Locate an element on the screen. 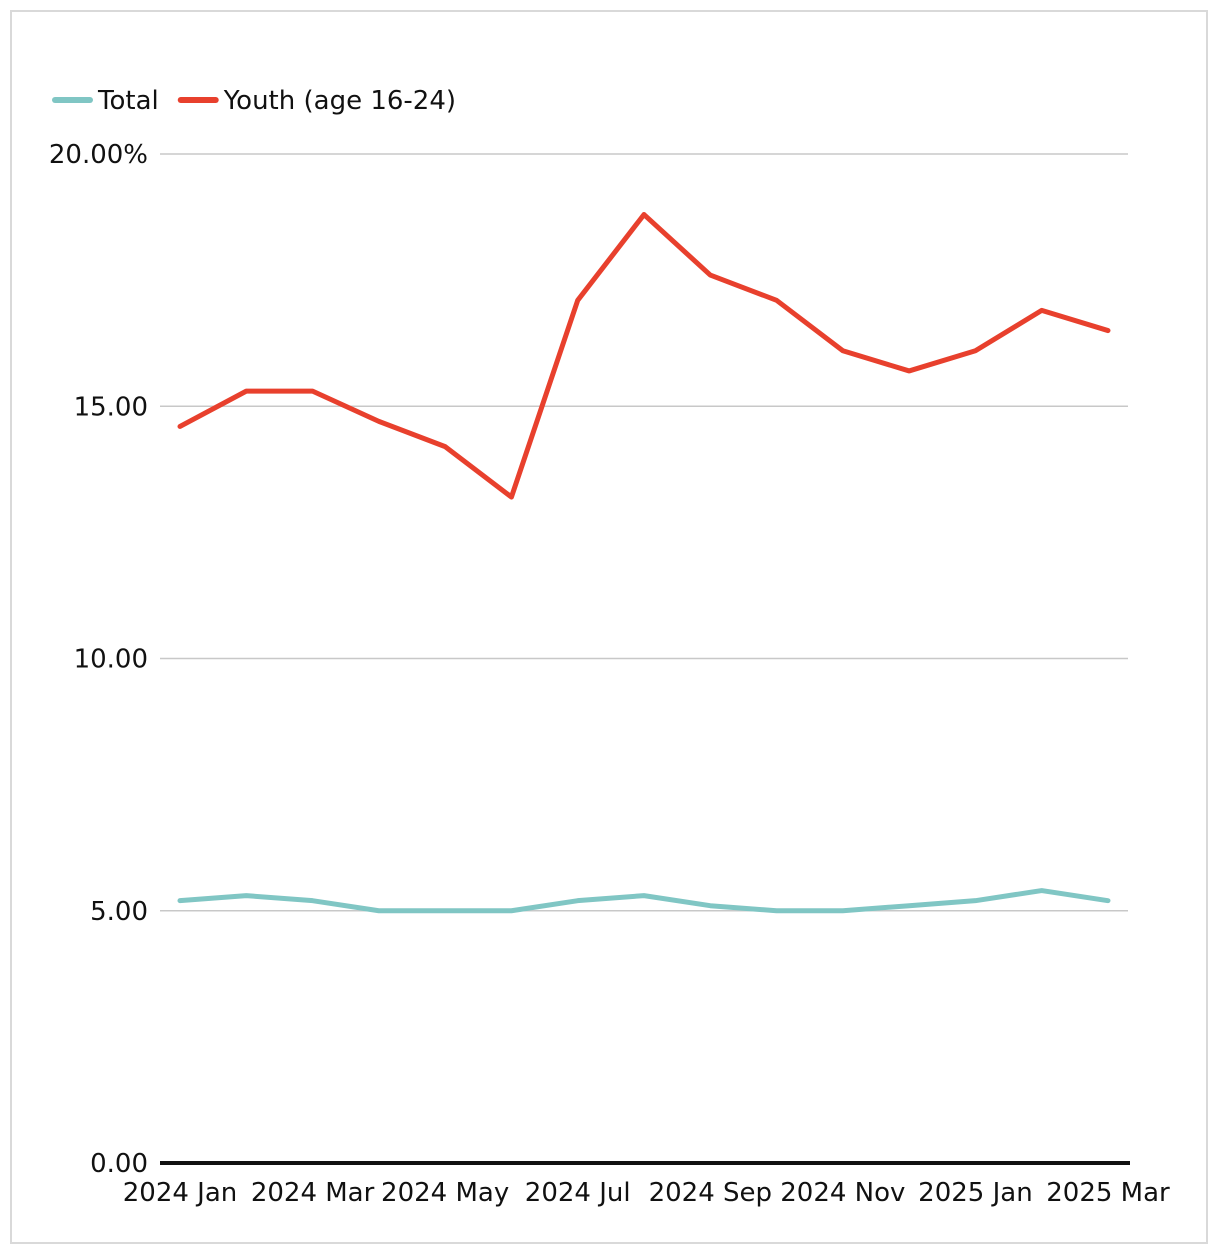  x-tick-label: 2025 Mar is located at coordinates (1108, 1193).